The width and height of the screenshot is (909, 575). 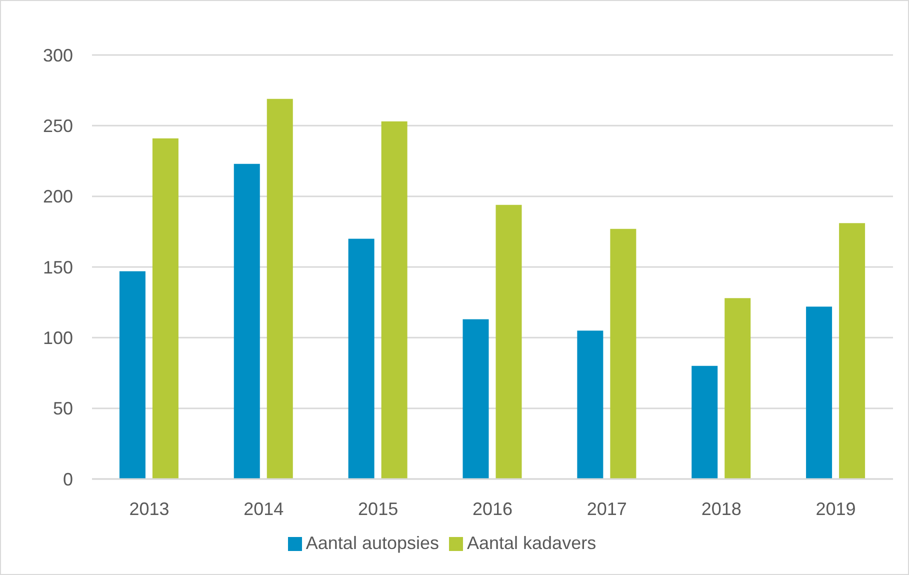 I want to click on y-tick-label: 50, so click(x=62, y=408).